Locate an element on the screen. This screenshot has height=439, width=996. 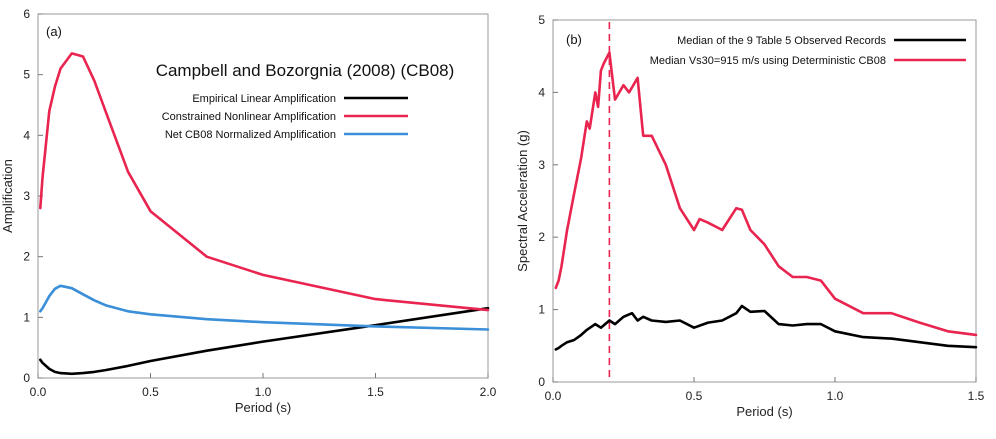
panel-a-x-tick-label: 1.5 is located at coordinates (375, 392).